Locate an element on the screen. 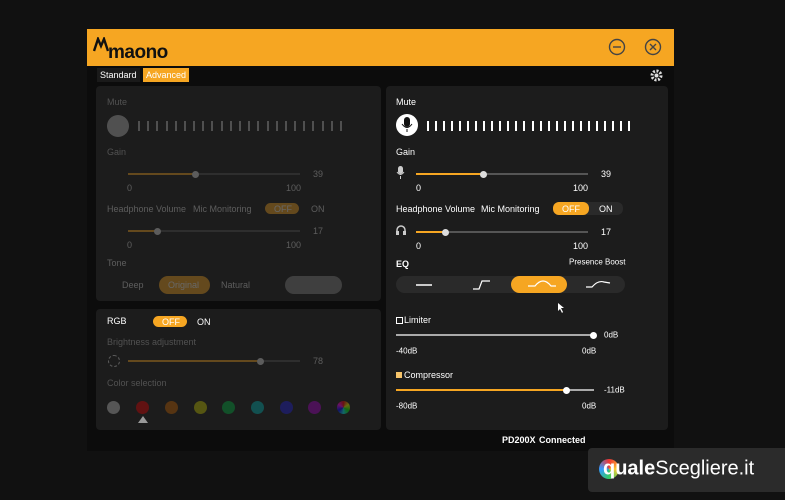 The width and height of the screenshot is (785, 500). value: 78 is located at coordinates (318, 361).